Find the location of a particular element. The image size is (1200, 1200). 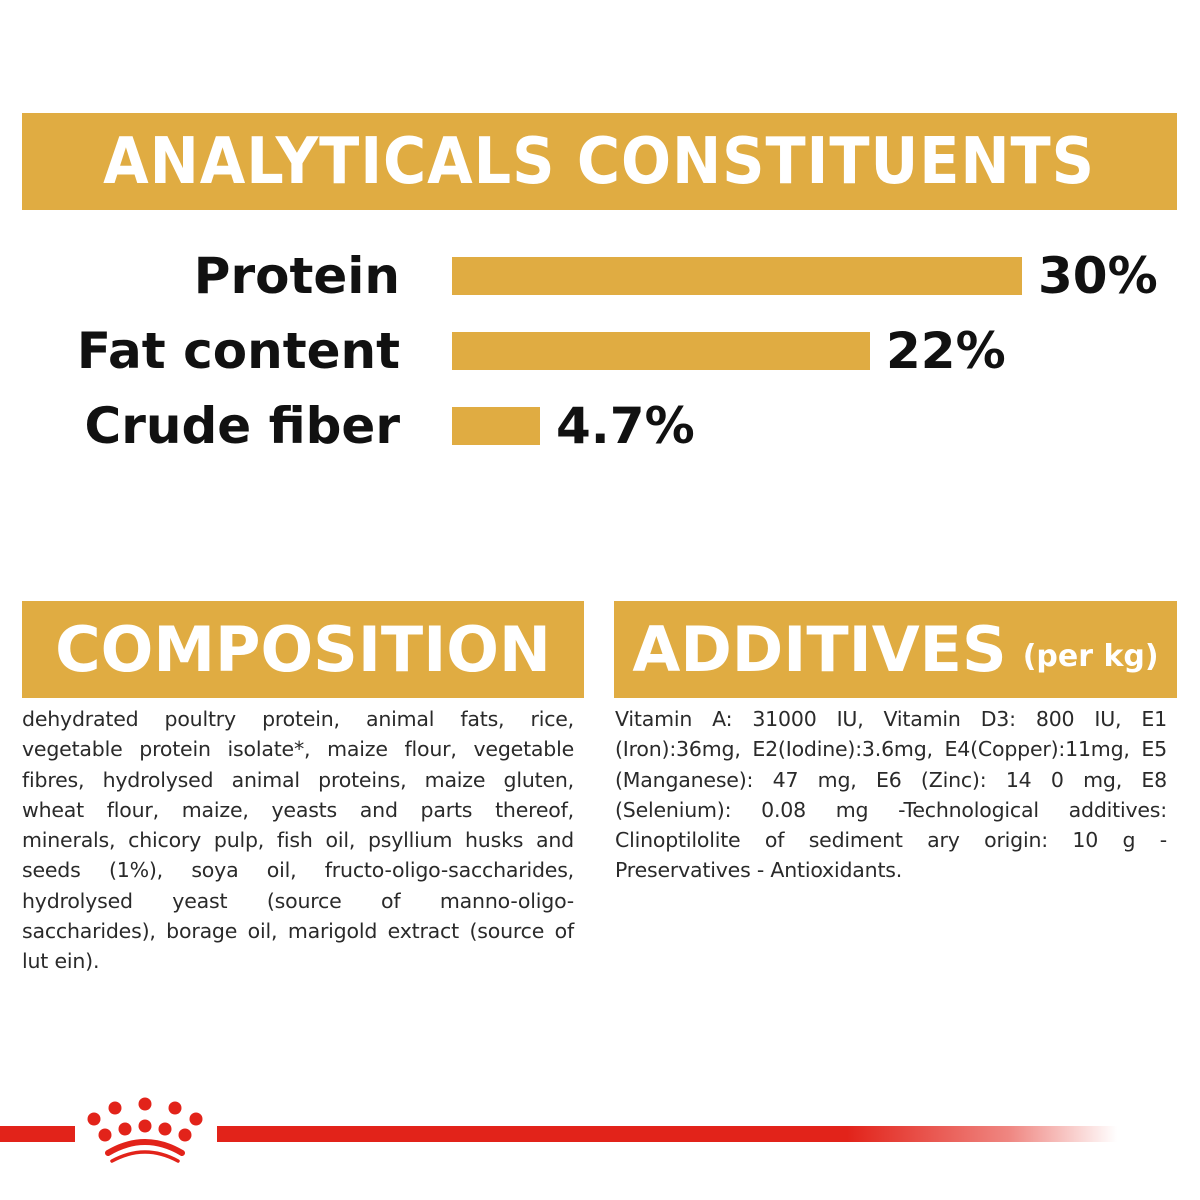

analytical-constituents-title: ANALYTICALS CONSTITUENTS is located at coordinates (599, 161).